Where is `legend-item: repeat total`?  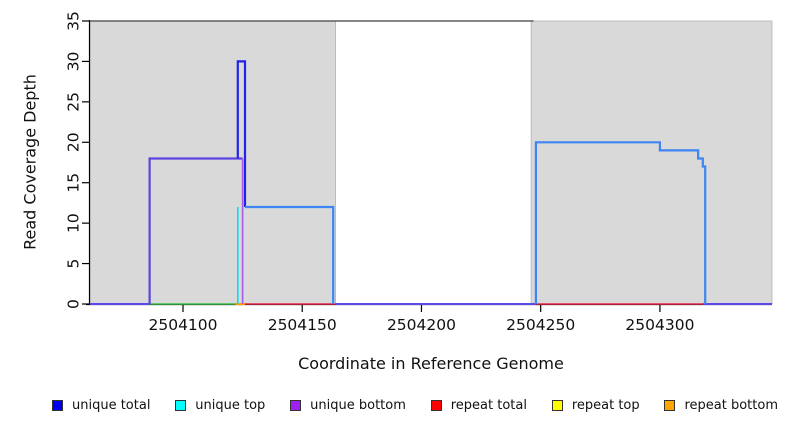
legend-item: repeat total is located at coordinates (478, 405).